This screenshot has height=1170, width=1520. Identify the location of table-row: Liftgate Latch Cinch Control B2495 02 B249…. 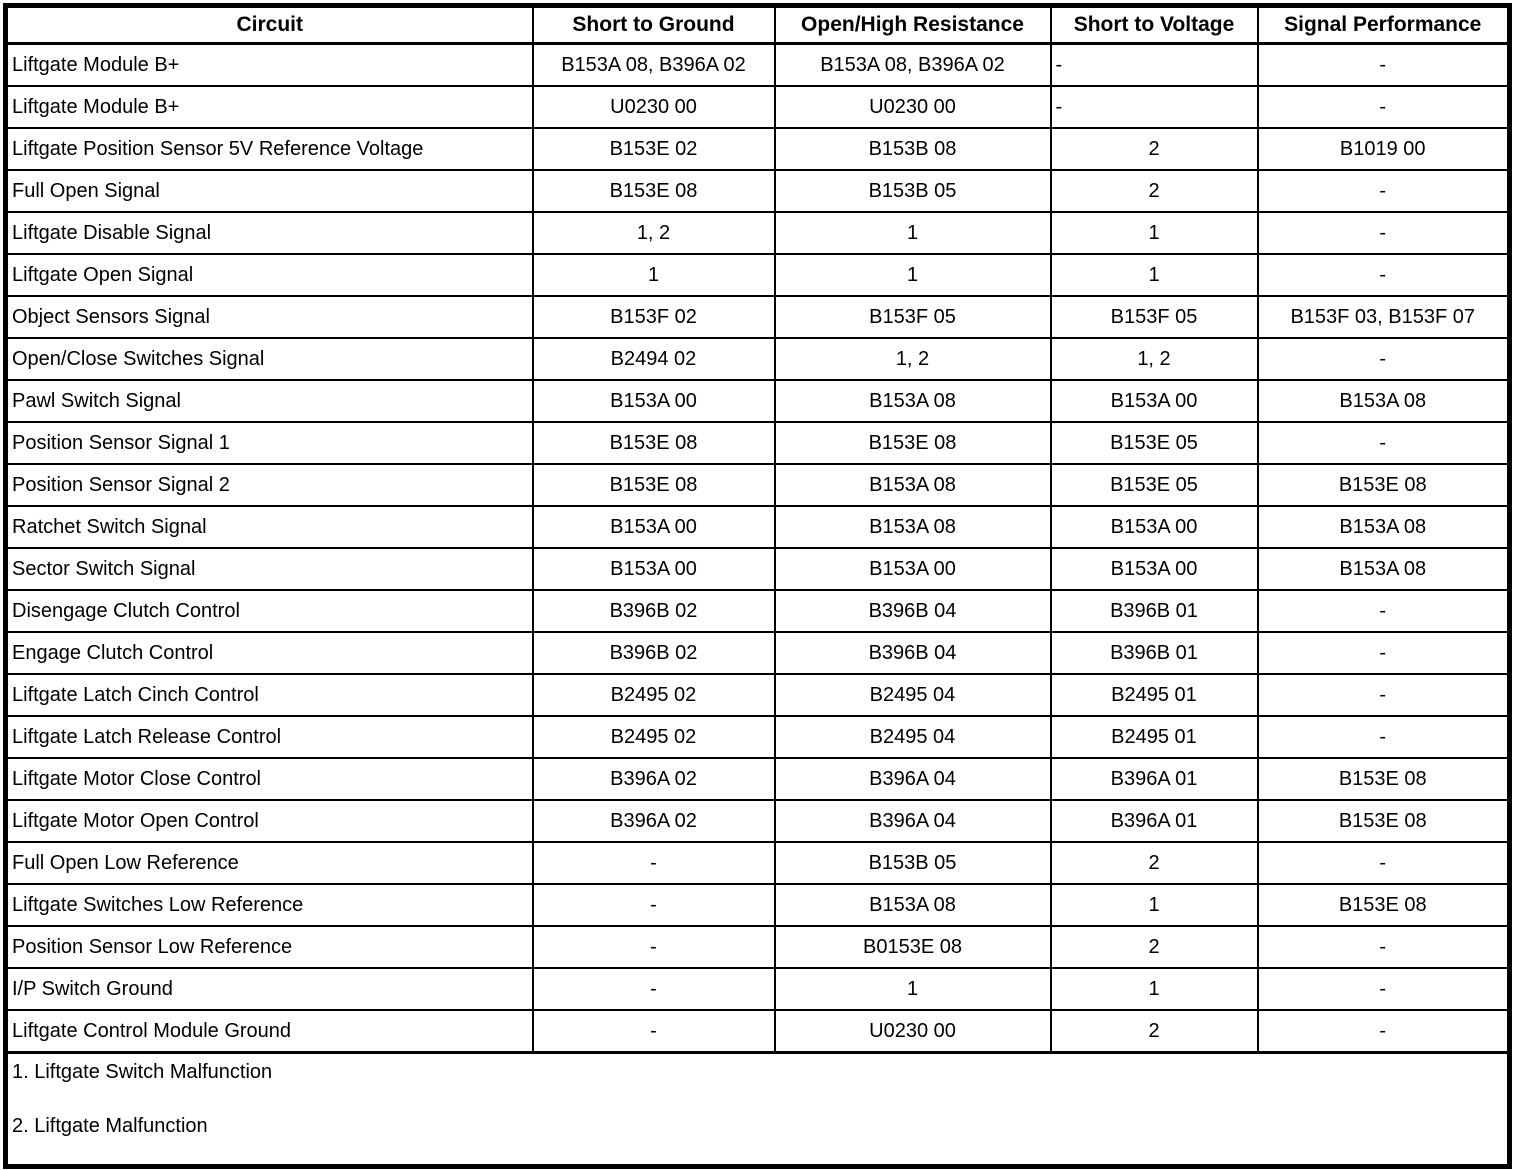
(757, 695).